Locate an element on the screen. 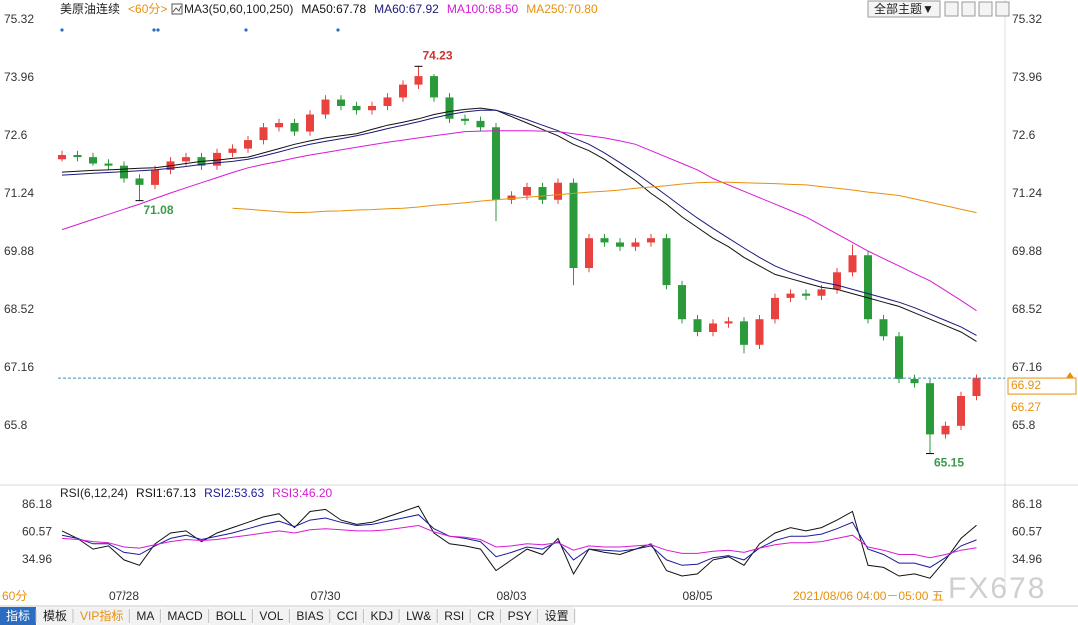  y-tick-label-right: 69.88 is located at coordinates (1027, 251).